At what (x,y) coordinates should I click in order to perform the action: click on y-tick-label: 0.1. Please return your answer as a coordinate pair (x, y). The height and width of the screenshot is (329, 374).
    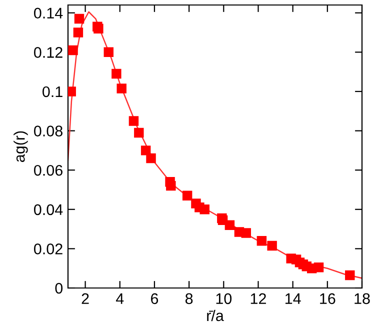
    Looking at the image, I should click on (52, 92).